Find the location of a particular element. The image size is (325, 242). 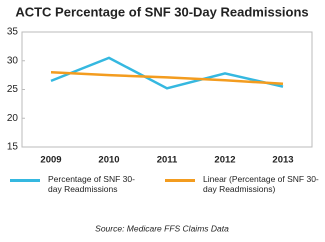

x-tick-label: 2012 is located at coordinates (224, 160).